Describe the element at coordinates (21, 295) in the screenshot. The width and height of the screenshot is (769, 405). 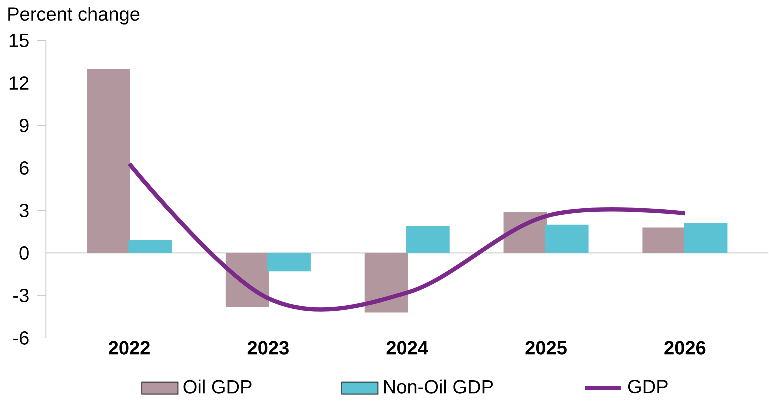
I see `y-tick-label: -3` at that location.